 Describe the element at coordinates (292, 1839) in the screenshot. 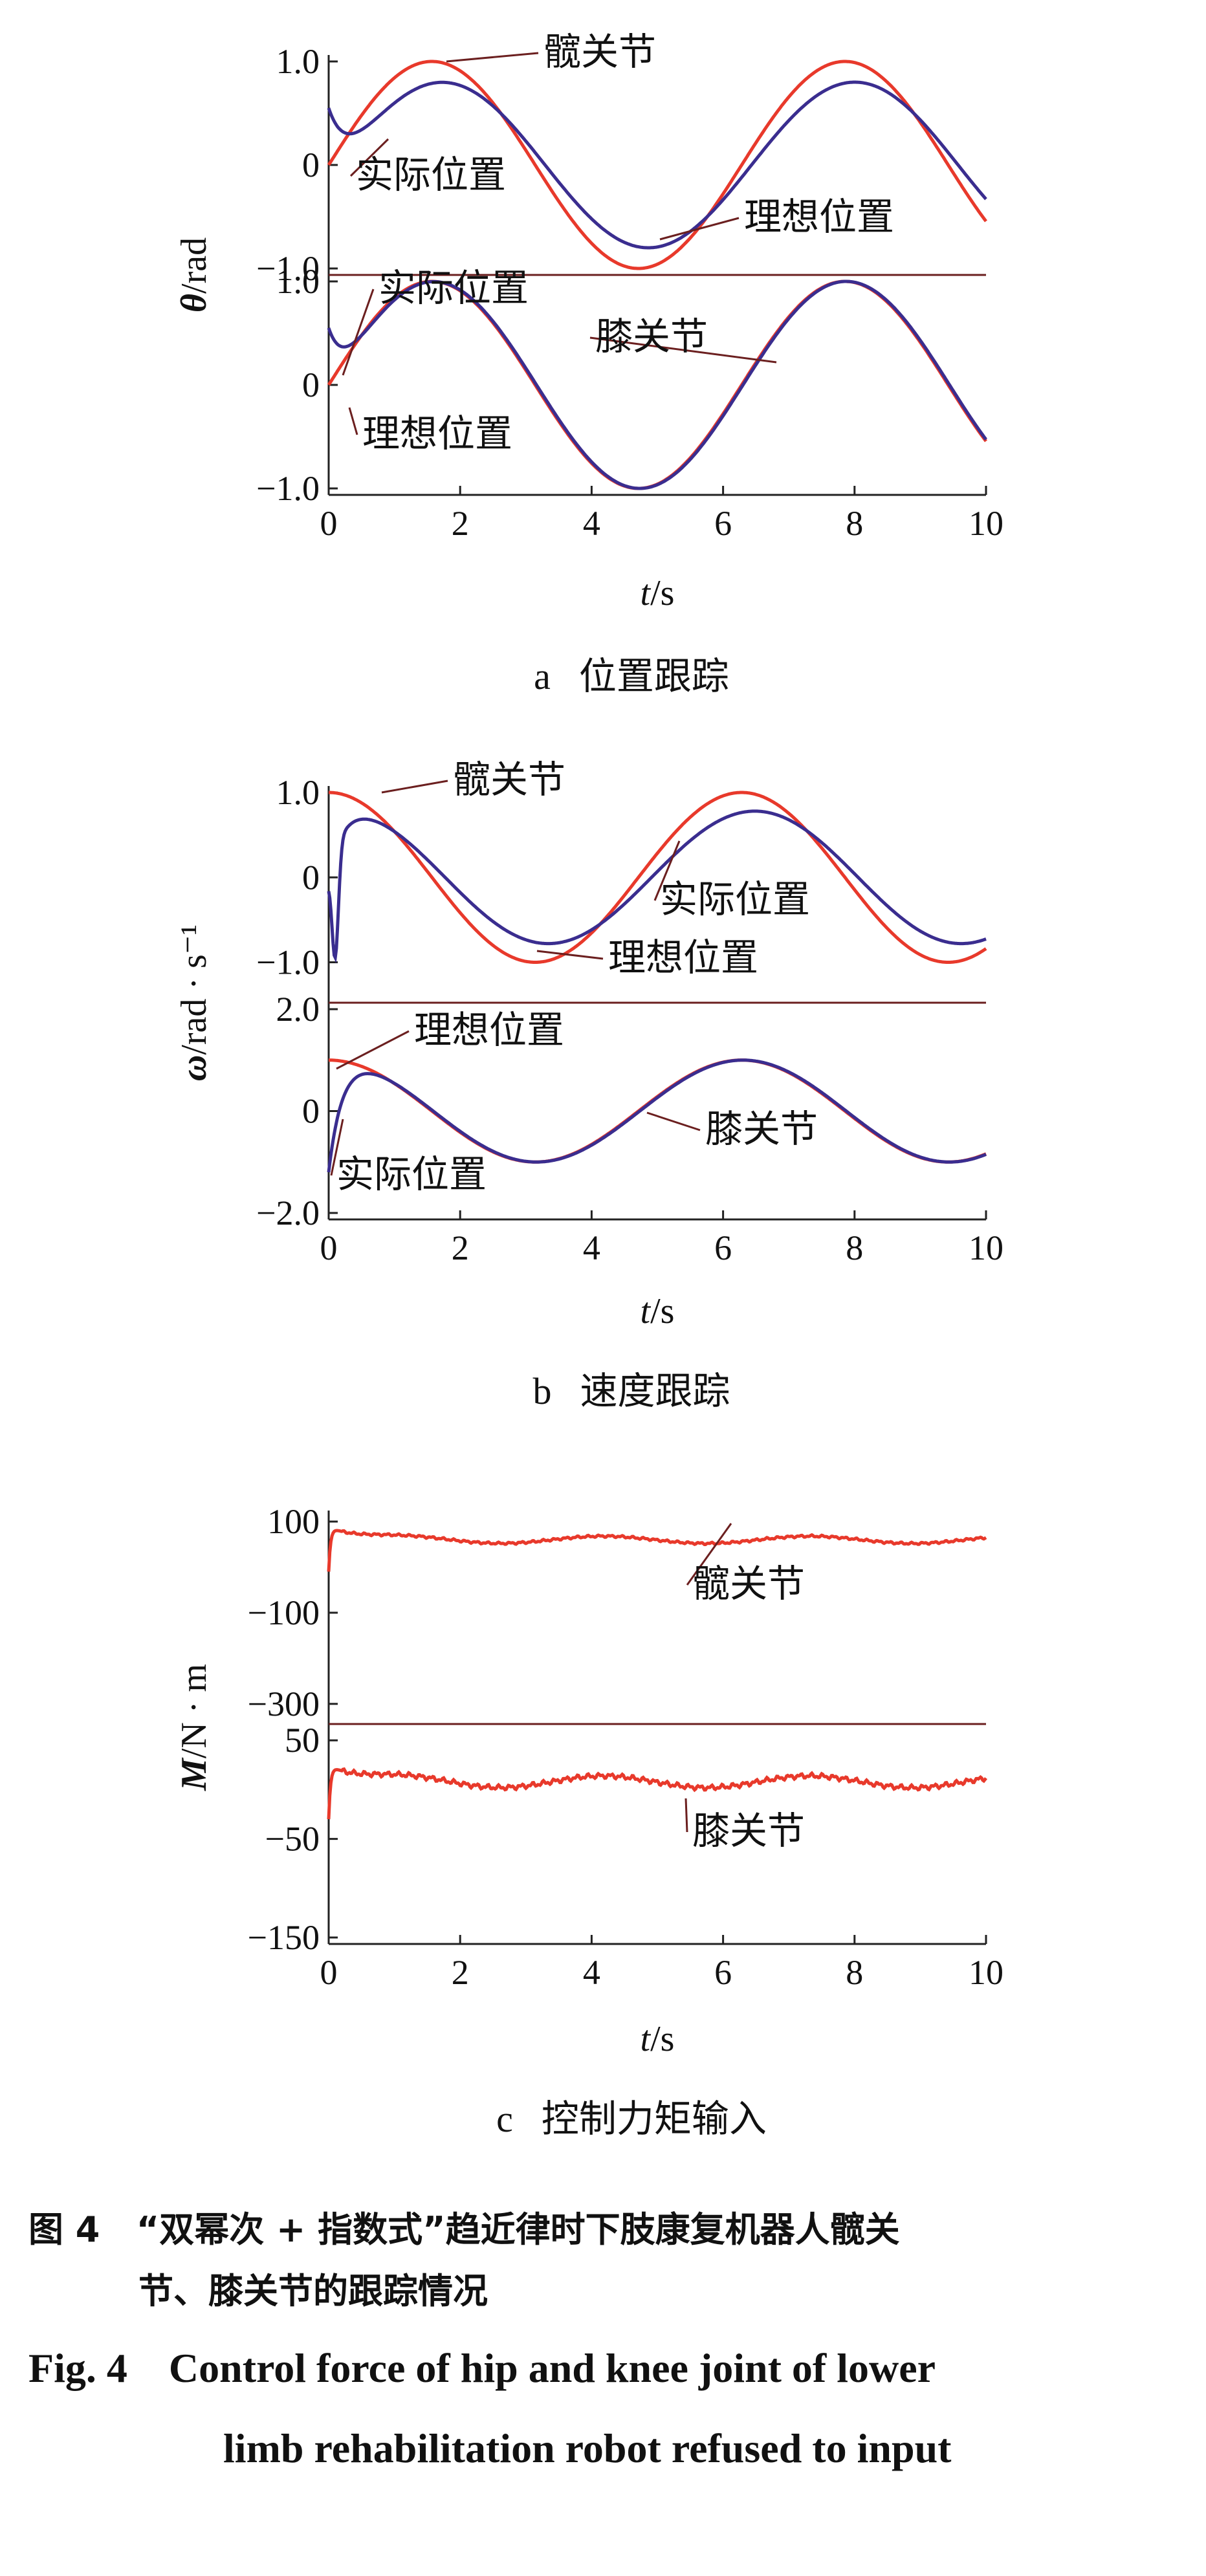

I see `y-tick-label-c-1: −50` at that location.